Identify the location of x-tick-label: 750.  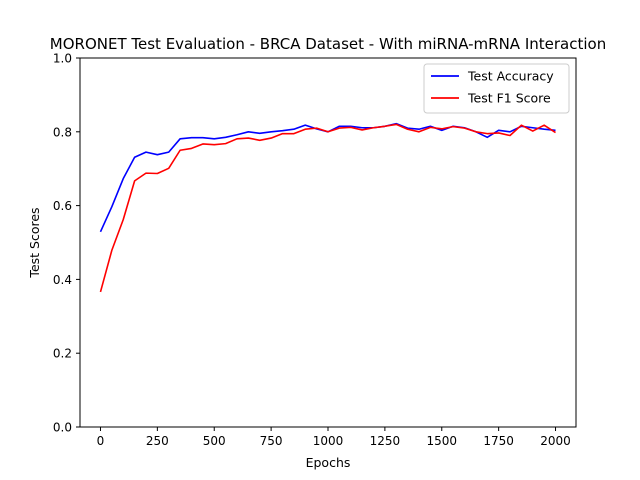
(271, 441).